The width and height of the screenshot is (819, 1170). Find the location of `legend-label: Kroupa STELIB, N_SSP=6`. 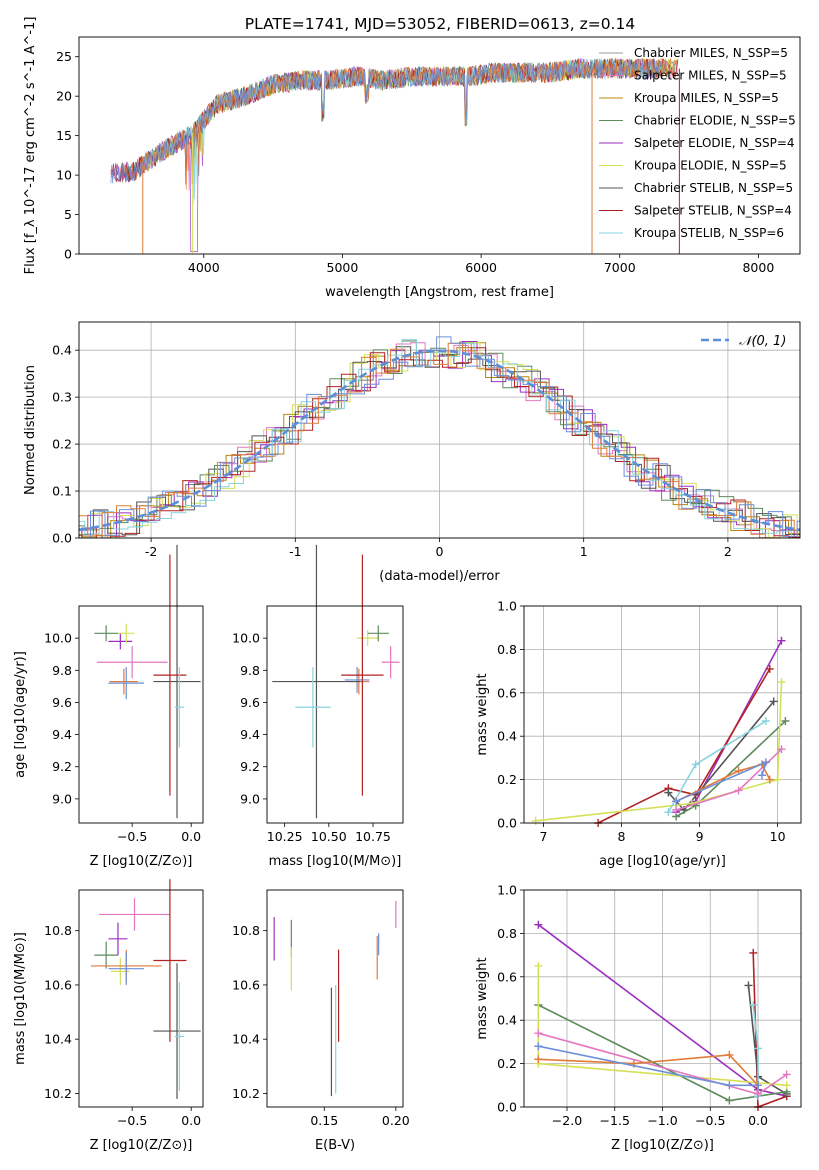

legend-label: Kroupa STELIB, N_SSP=6 is located at coordinates (709, 233).